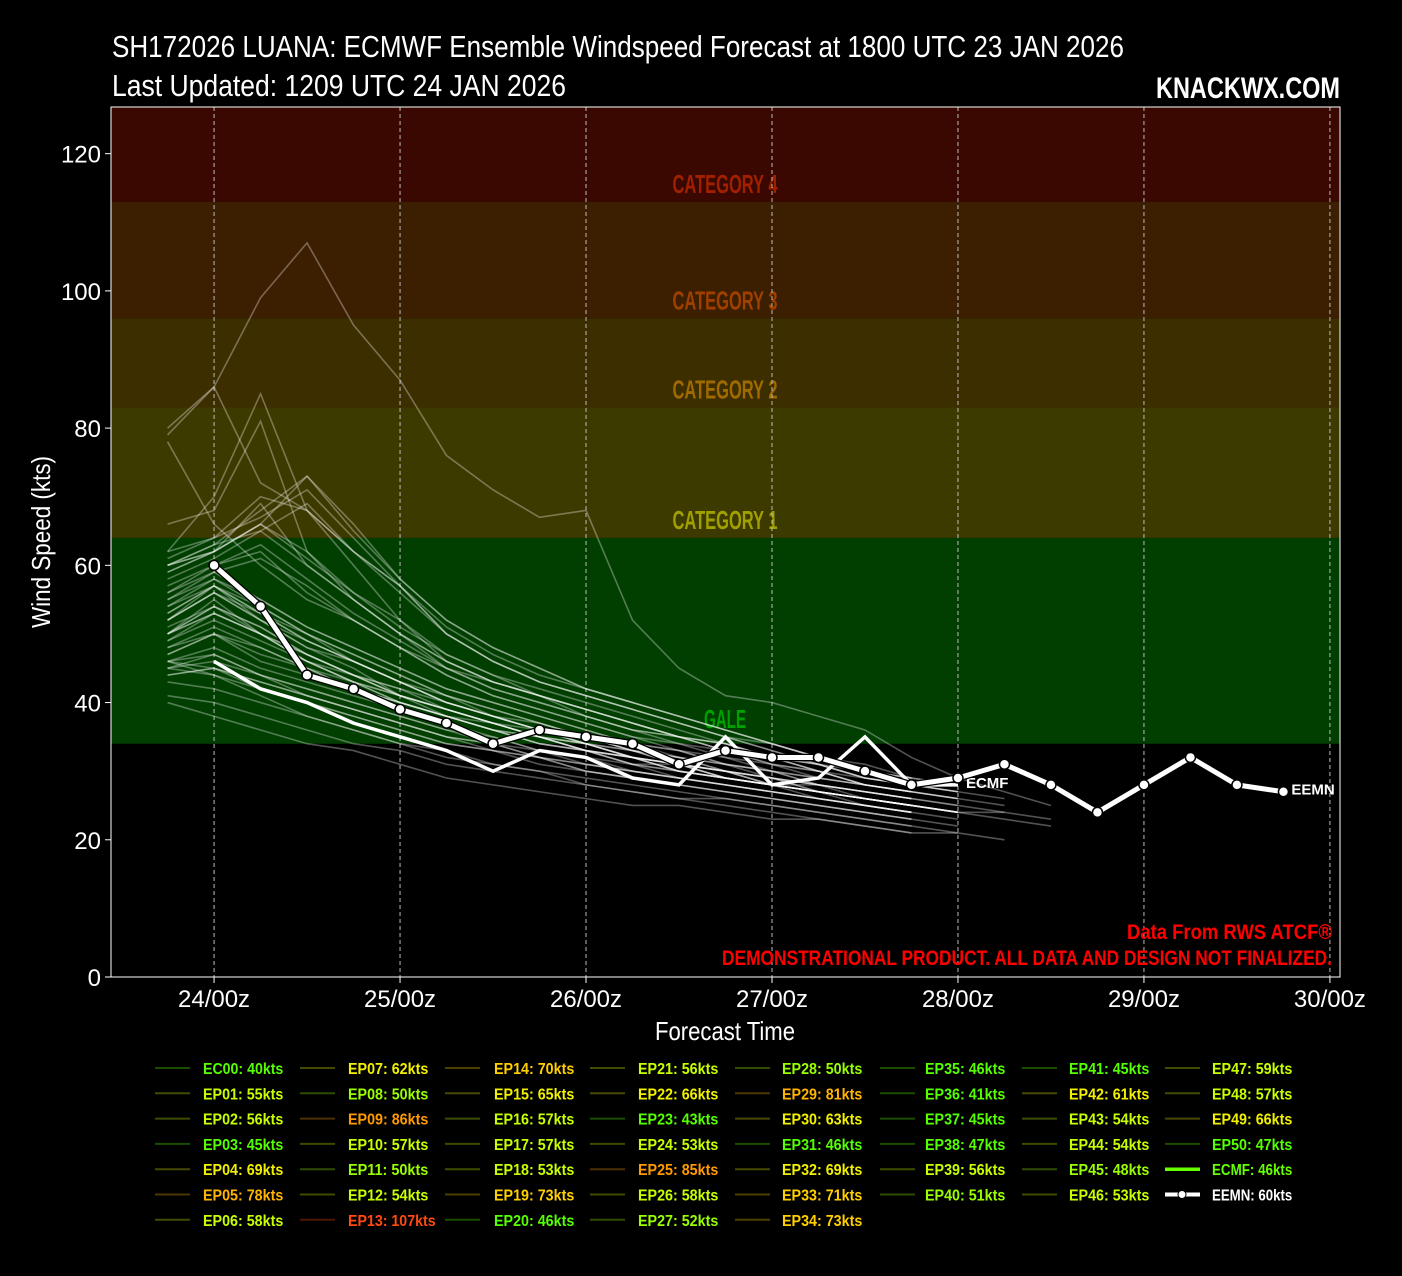 The image size is (1402, 1276). Describe the element at coordinates (534, 1196) in the screenshot. I see `legend-label: EP19: 73kts` at that location.